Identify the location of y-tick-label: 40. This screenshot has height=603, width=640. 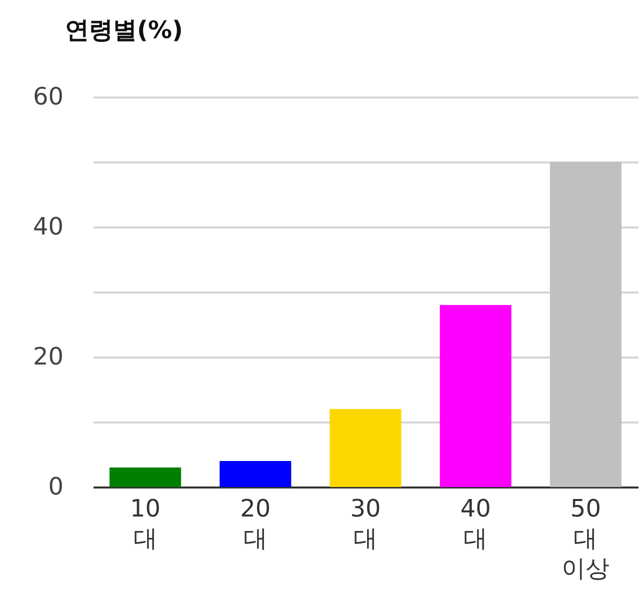
(48, 226).